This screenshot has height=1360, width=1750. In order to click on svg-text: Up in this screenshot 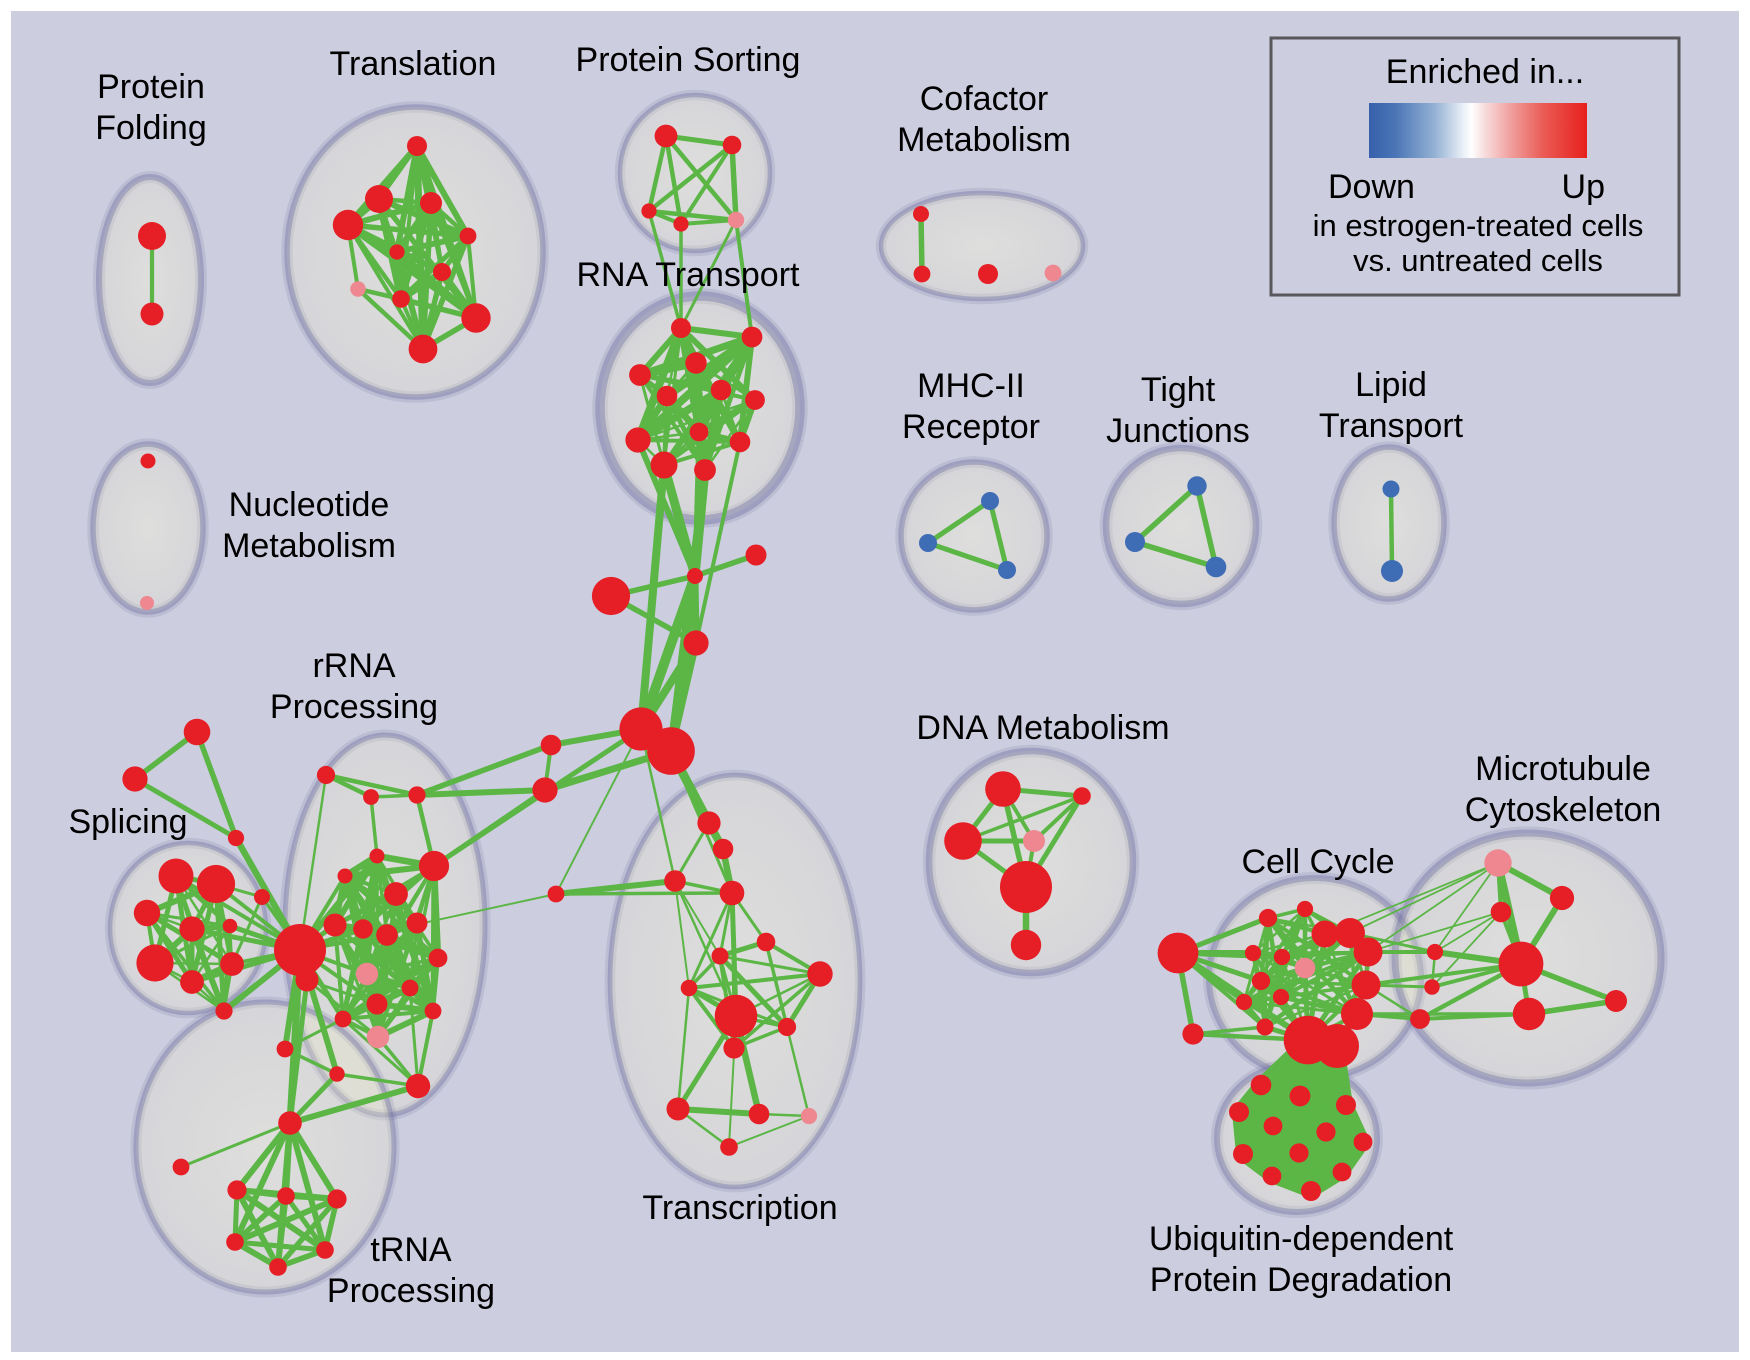, I will do `click(1583, 187)`.